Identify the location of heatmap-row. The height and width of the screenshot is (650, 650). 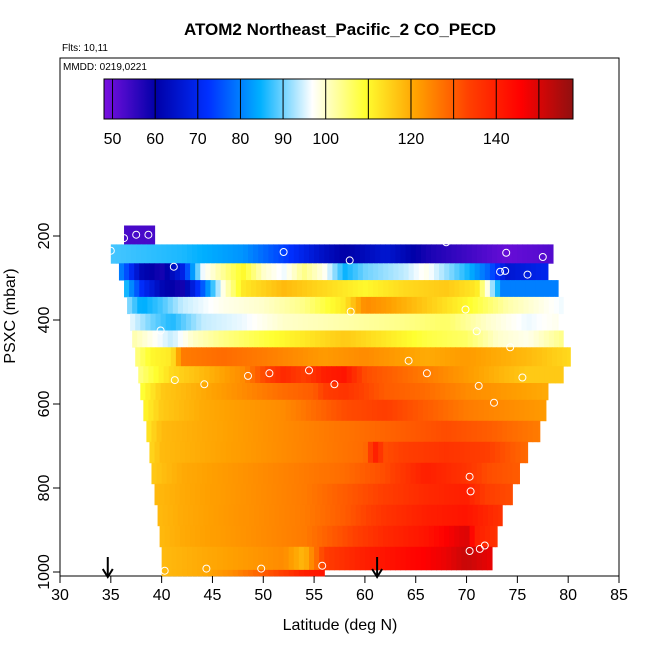
(343, 431).